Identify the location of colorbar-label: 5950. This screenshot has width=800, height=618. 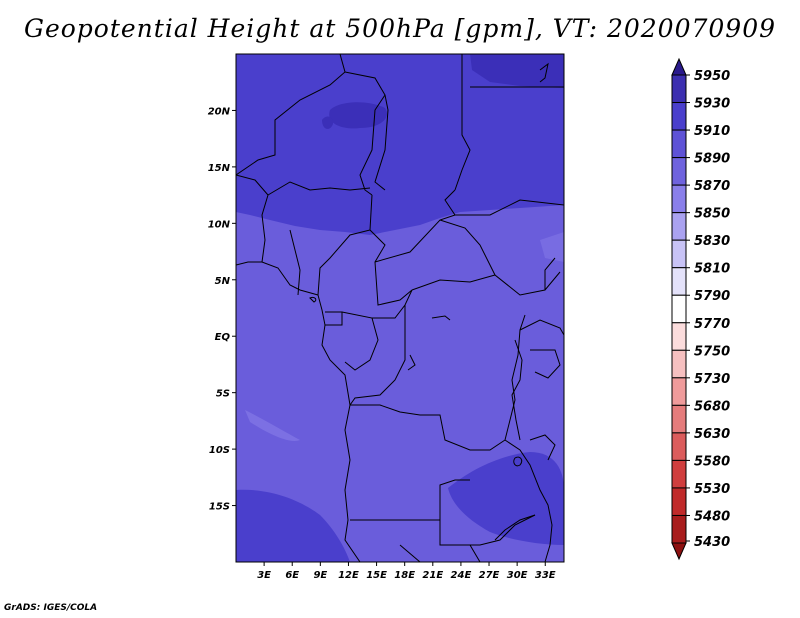
(712, 76).